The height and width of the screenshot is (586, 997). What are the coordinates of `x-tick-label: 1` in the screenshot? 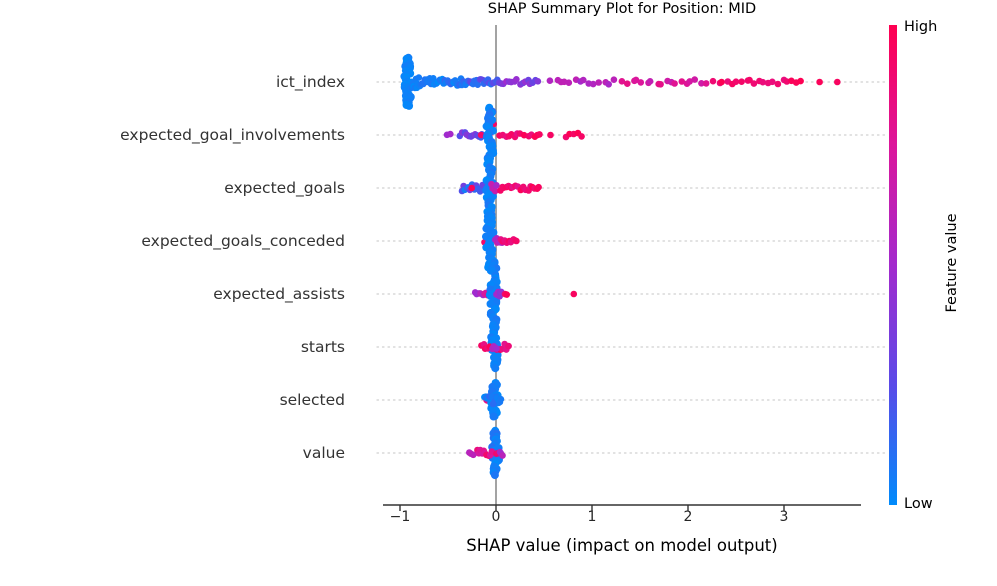 It's located at (592, 517).